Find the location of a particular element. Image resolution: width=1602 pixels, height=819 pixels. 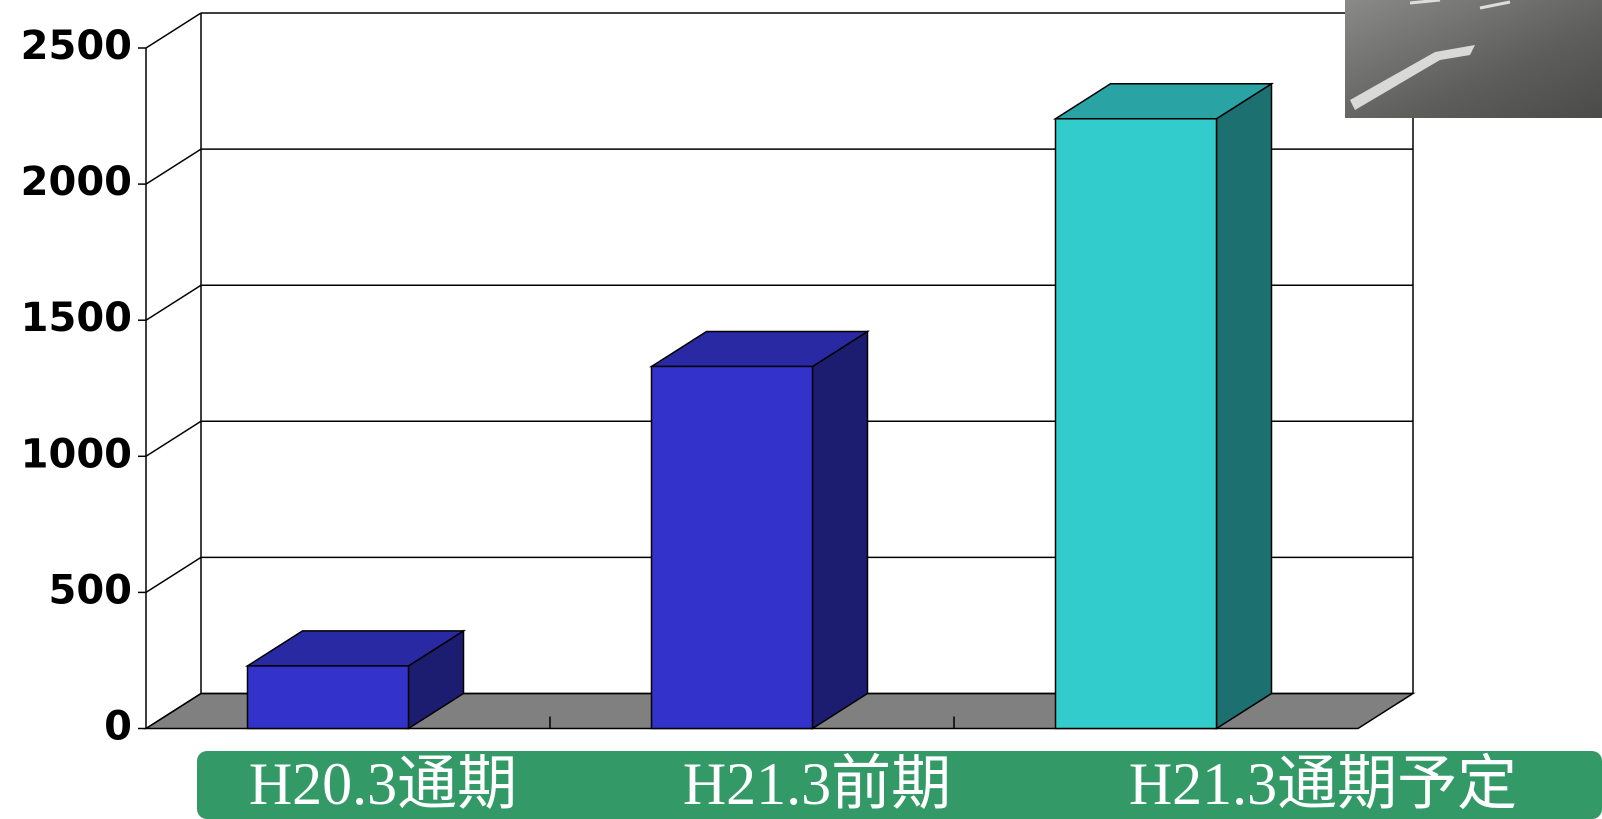

y-tick-label: 0 is located at coordinates (118, 727).